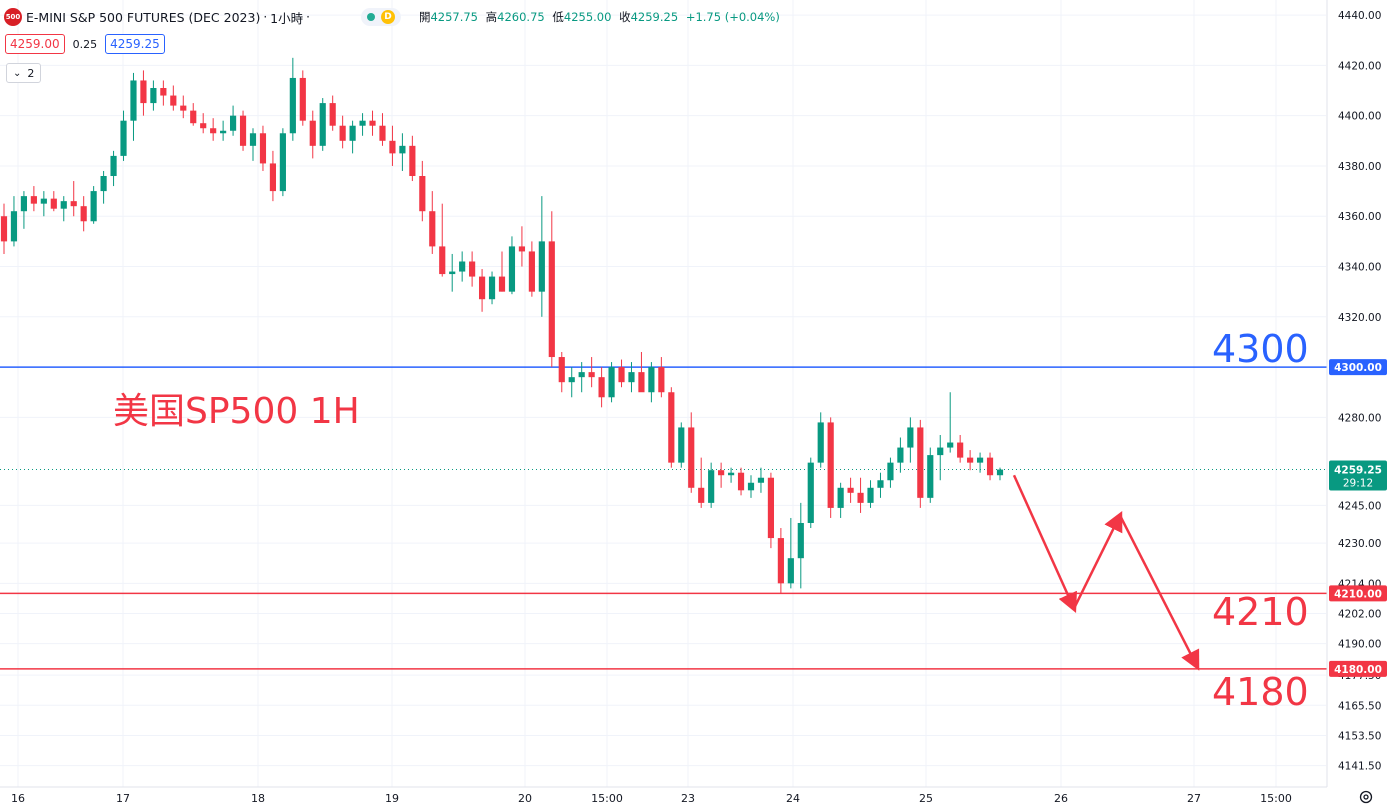 Image resolution: width=1391 pixels, height=808 pixels. I want to click on chart-title-annotation: 美国SP500 1H, so click(236, 411).